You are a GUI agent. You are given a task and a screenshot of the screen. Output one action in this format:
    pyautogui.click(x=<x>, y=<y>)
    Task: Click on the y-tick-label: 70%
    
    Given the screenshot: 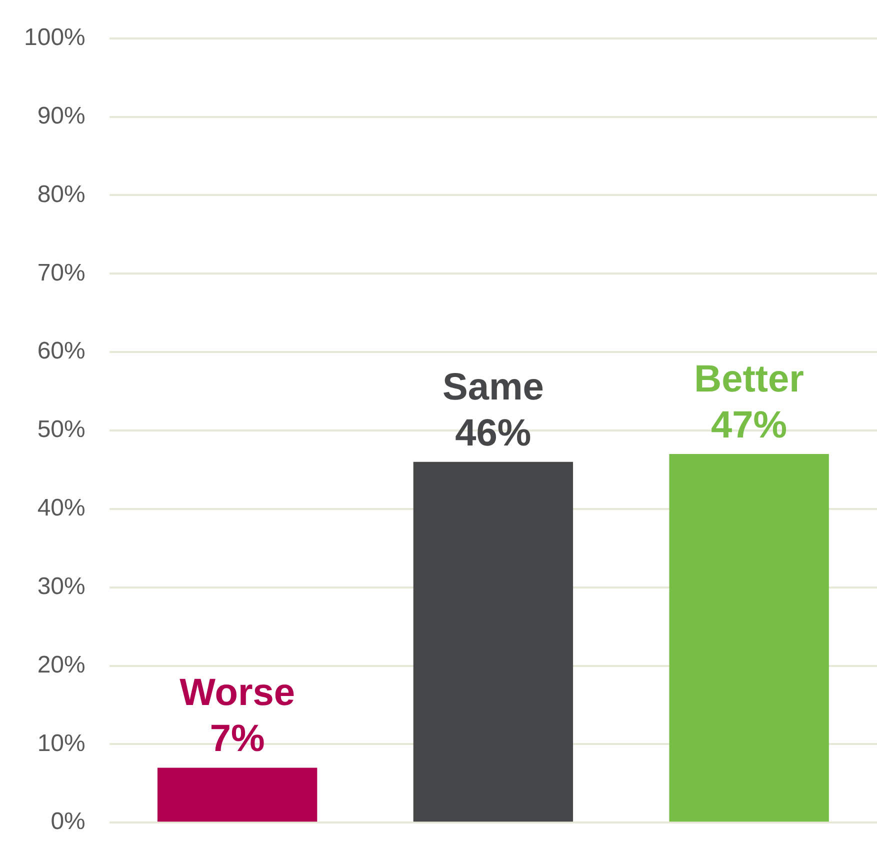 What is the action you would take?
    pyautogui.click(x=61, y=272)
    